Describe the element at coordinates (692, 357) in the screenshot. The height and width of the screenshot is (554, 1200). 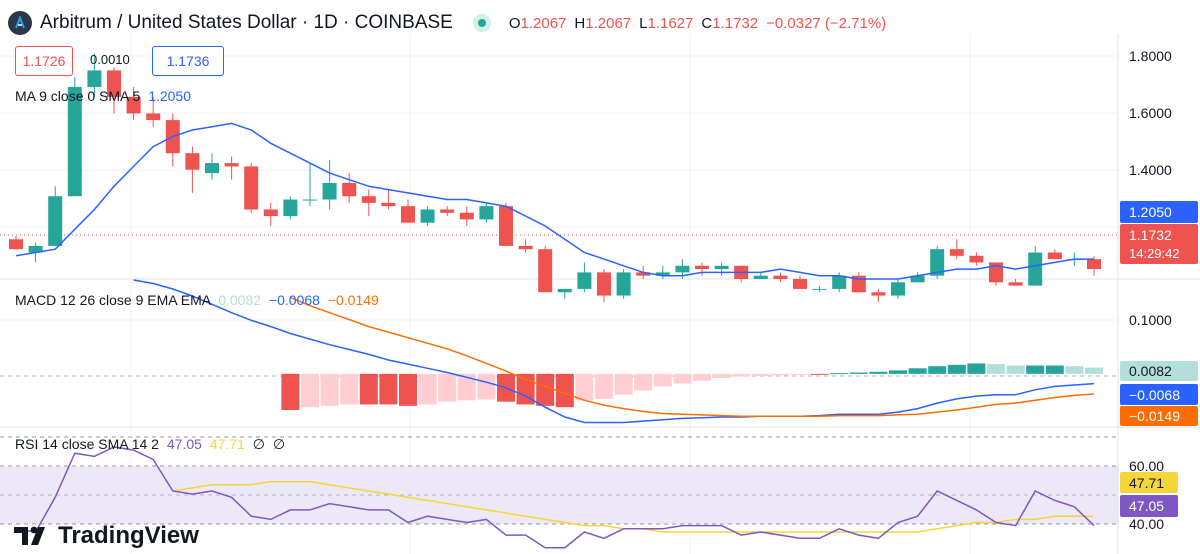
I see `signal-line` at that location.